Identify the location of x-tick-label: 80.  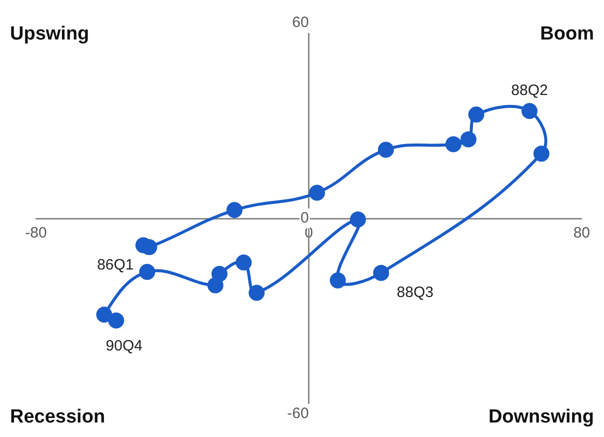
(581, 233).